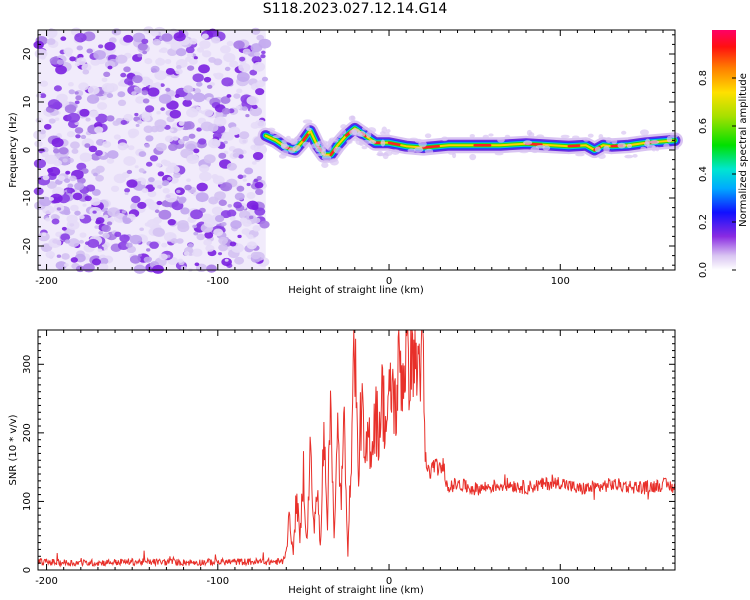 The image size is (750, 600). I want to click on spectrogram-y-tick-label: 20, so click(27, 54).